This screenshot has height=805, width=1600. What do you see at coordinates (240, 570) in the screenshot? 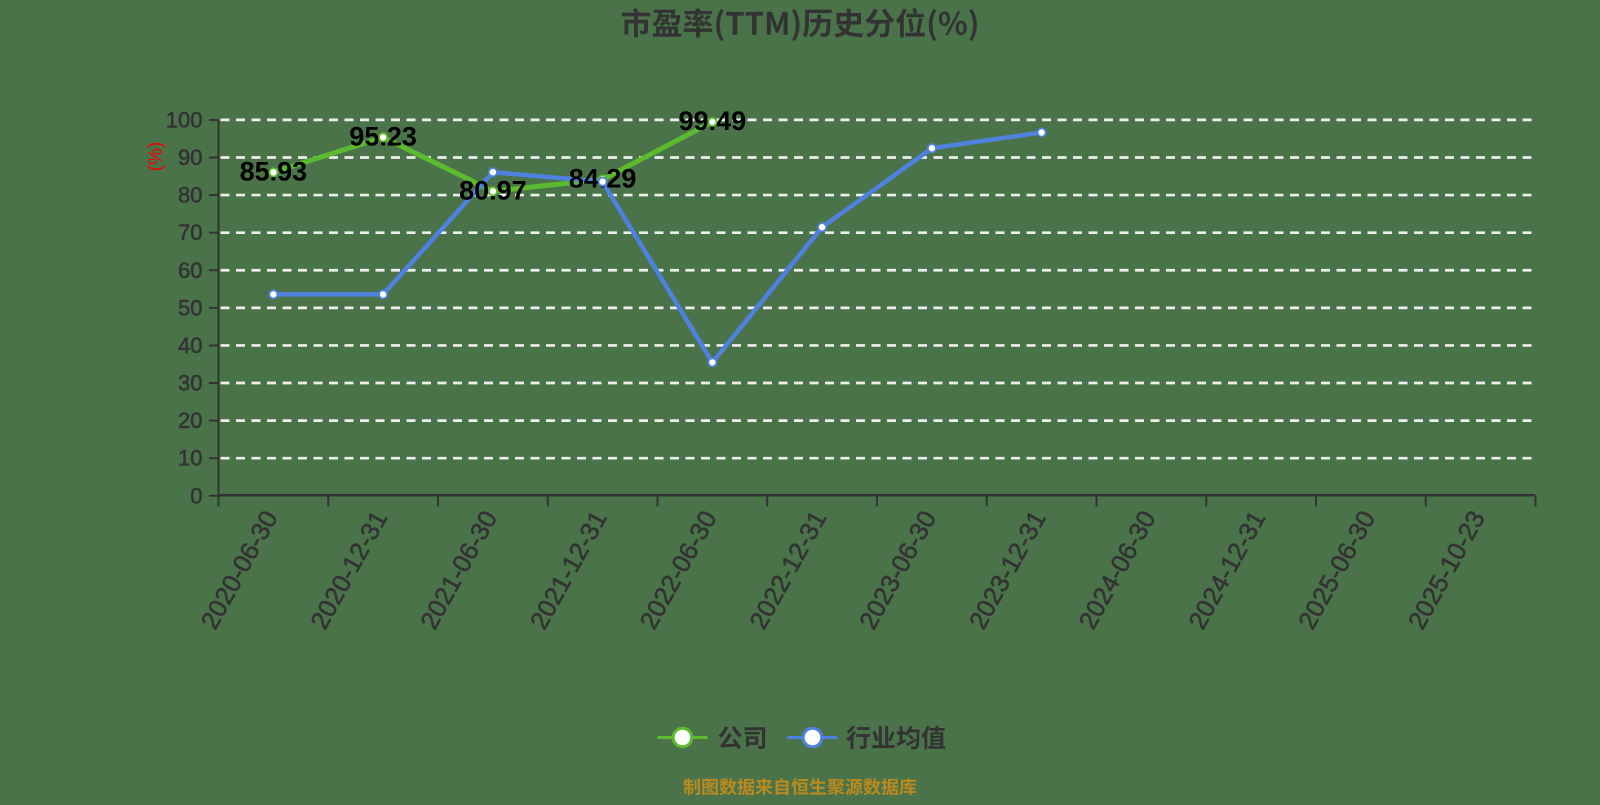
I see `svg-text: 2020-06-30` at bounding box center [240, 570].